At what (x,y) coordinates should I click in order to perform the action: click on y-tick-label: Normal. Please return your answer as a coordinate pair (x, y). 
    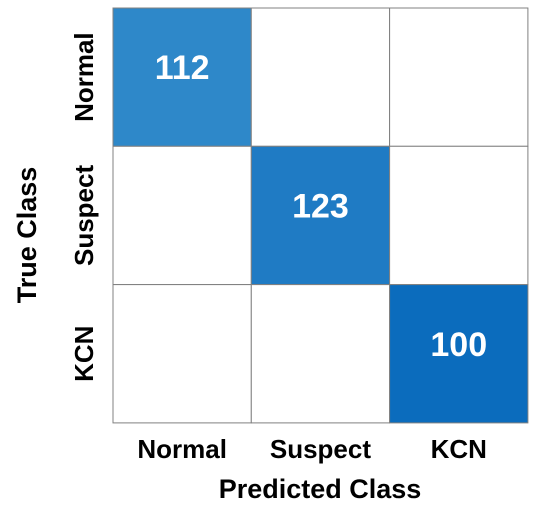
    Looking at the image, I should click on (84, 77).